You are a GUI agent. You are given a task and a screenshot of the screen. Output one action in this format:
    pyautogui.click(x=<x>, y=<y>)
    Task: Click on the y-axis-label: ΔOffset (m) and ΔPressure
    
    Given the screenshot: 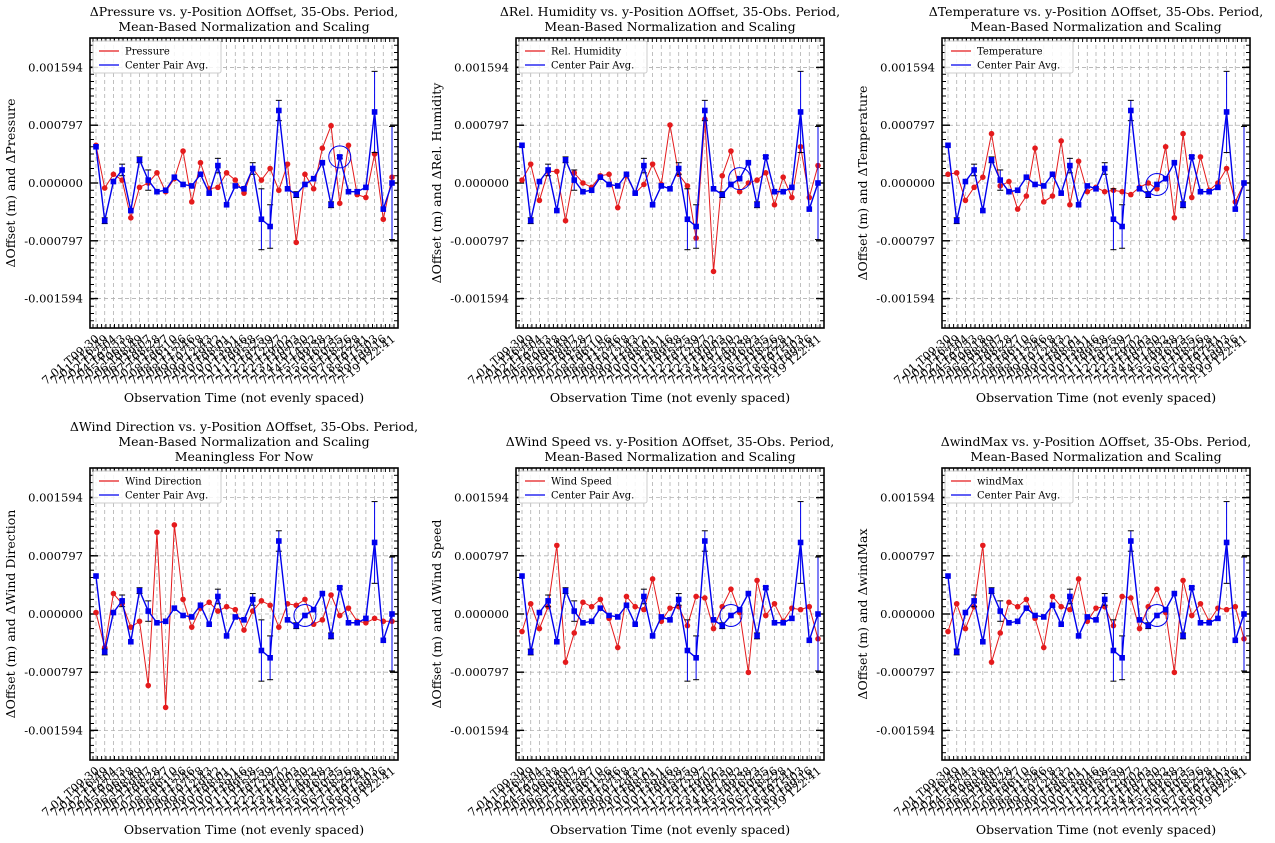 What is the action you would take?
    pyautogui.click(x=10, y=182)
    